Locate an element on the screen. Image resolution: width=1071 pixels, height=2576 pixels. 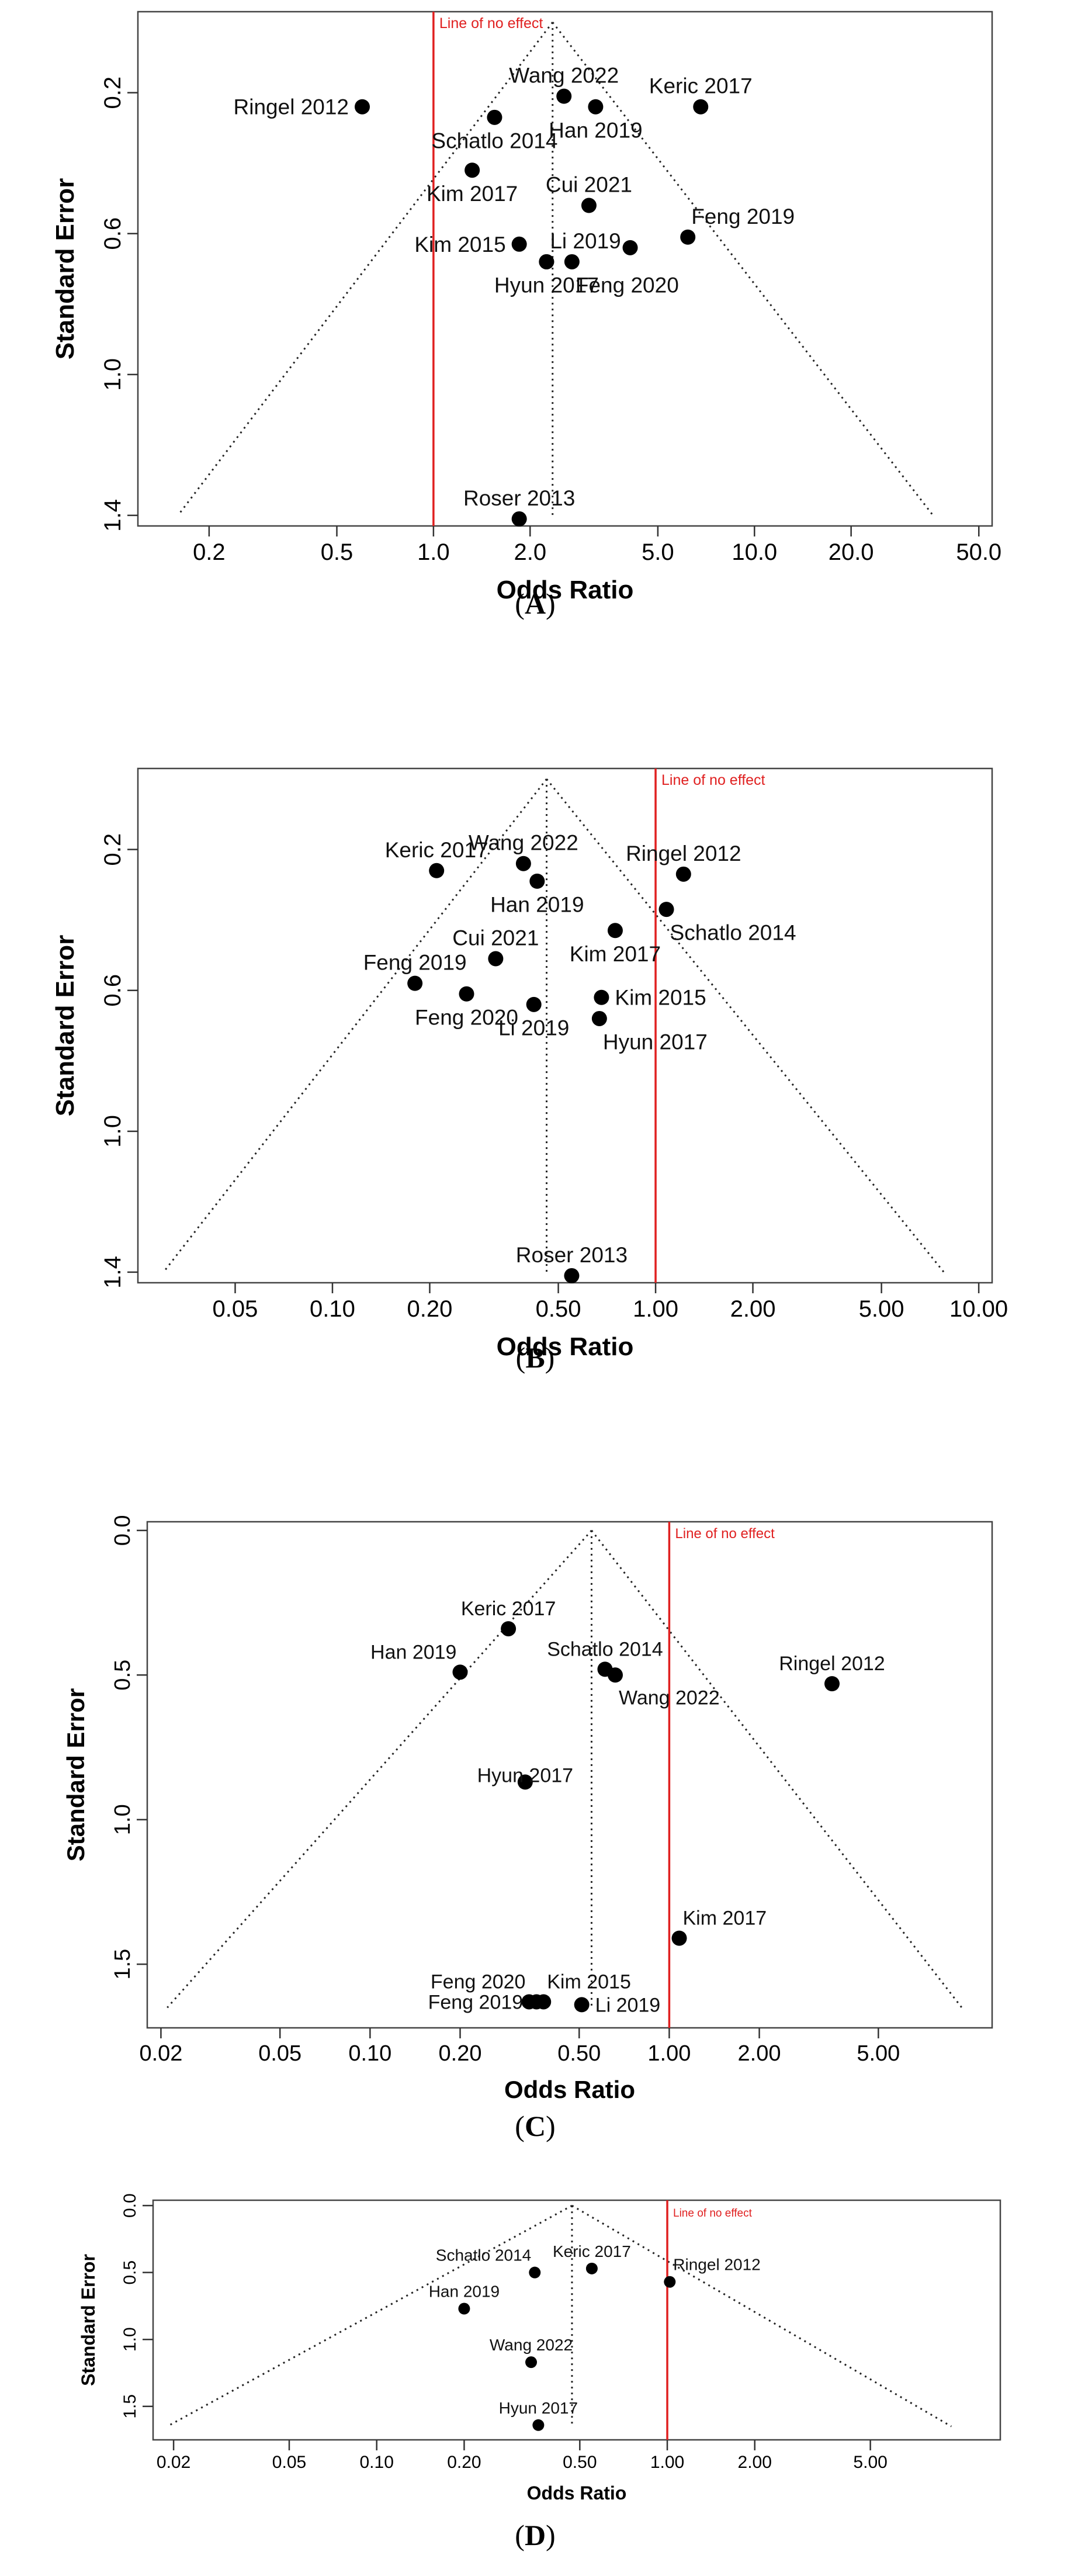
x-tick-label: 0.05 is located at coordinates (235, 1309).